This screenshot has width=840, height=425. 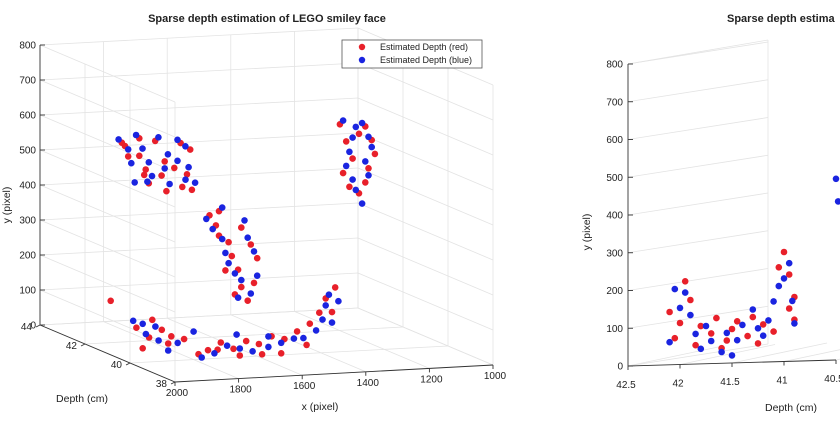 What do you see at coordinates (320, 407) in the screenshot?
I see `left-x-axis-label: x (pixel)` at bounding box center [320, 407].